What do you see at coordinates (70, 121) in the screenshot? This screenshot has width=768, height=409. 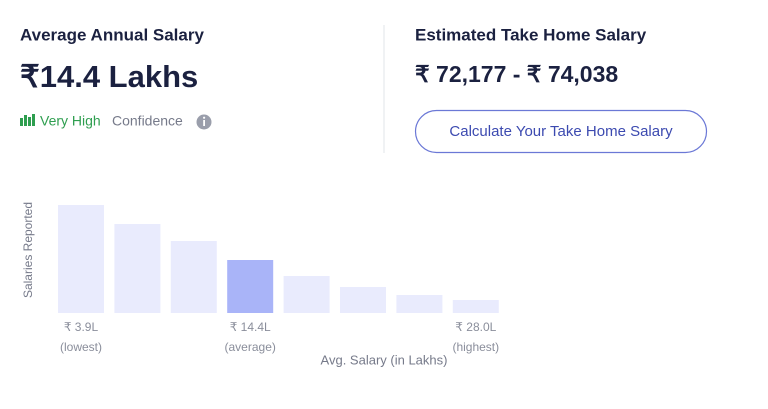 I see `confidence-level: Very High` at bounding box center [70, 121].